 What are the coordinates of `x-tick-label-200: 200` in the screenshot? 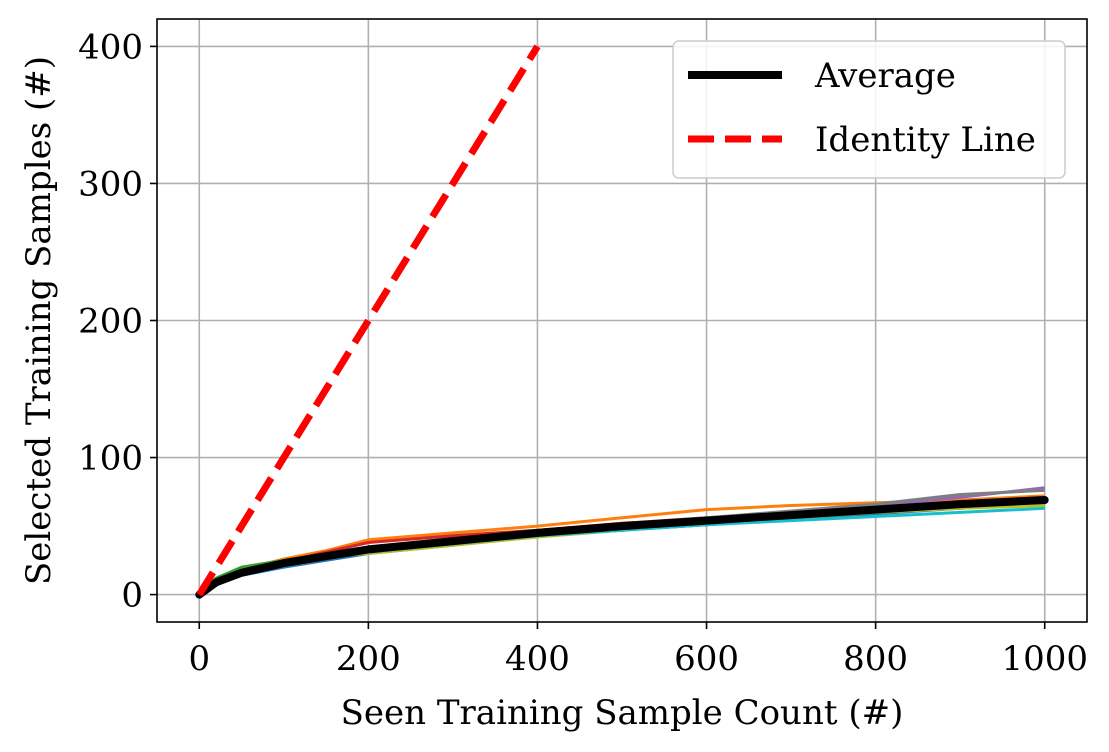 It's located at (368, 659).